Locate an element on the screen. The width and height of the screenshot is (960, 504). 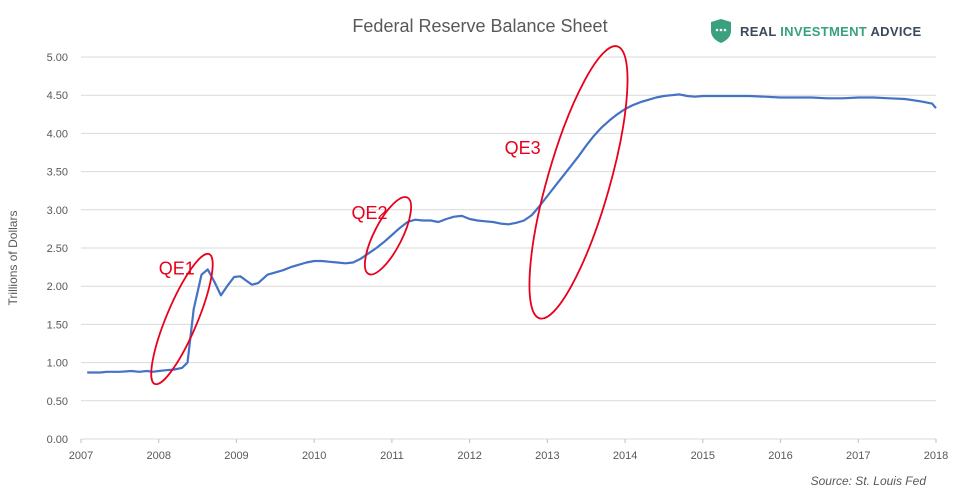
x-tick-label: 2013 is located at coordinates (547, 456).